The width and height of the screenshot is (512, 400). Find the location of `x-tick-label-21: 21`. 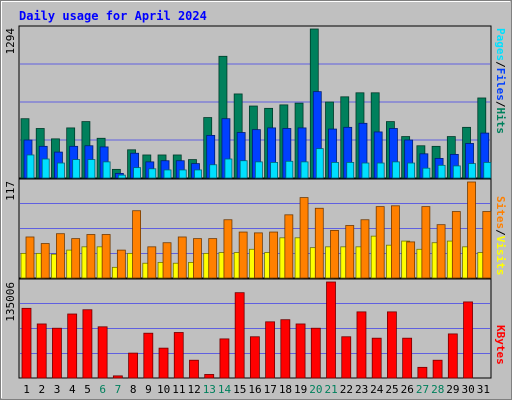

x-tick-label-21: 21 is located at coordinates (331, 389).